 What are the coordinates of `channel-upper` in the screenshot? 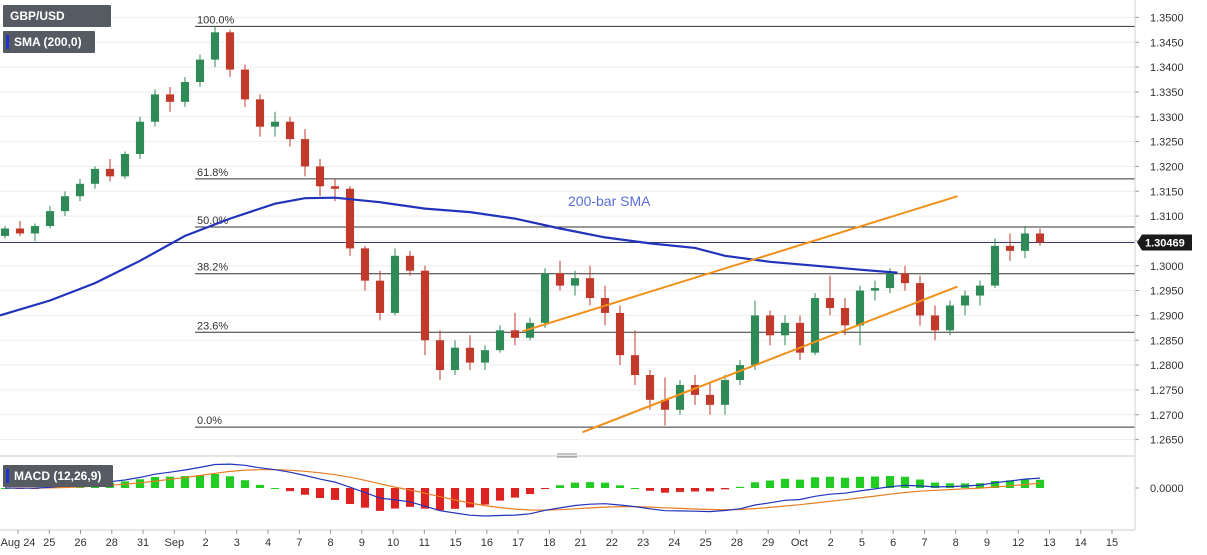 It's located at (740, 264).